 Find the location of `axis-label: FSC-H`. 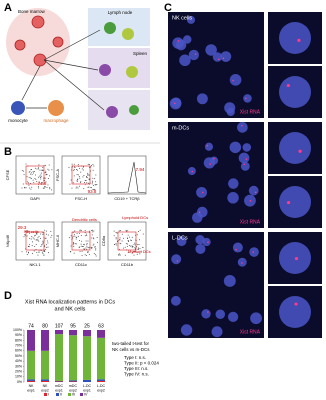

axis-label: FSC-H is located at coordinates (81, 198).